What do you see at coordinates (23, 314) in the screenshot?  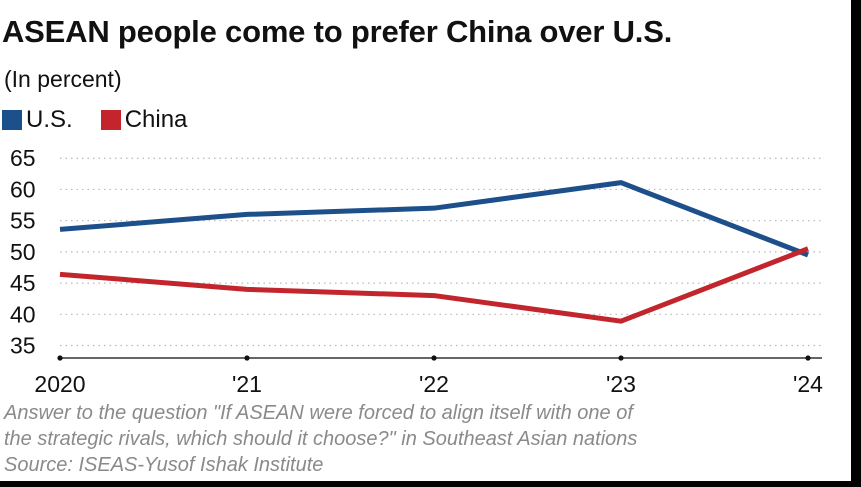 I see `y-tick-label: 40` at bounding box center [23, 314].